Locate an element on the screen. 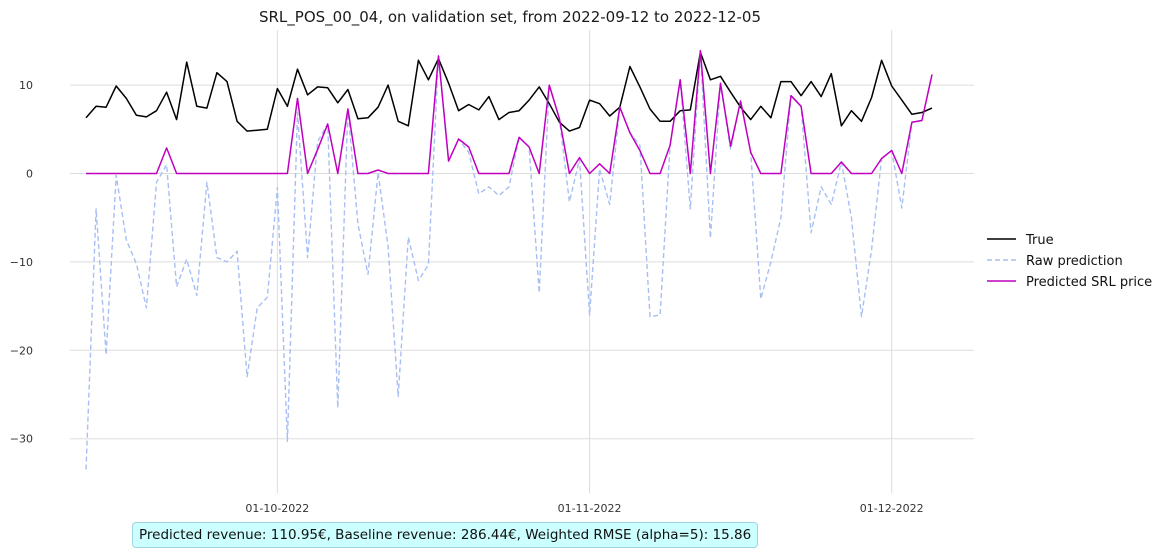 Image resolution: width=1176 pixels, height=551 pixels. legend: True Raw prediction Predicted SRL price is located at coordinates (1069, 261).